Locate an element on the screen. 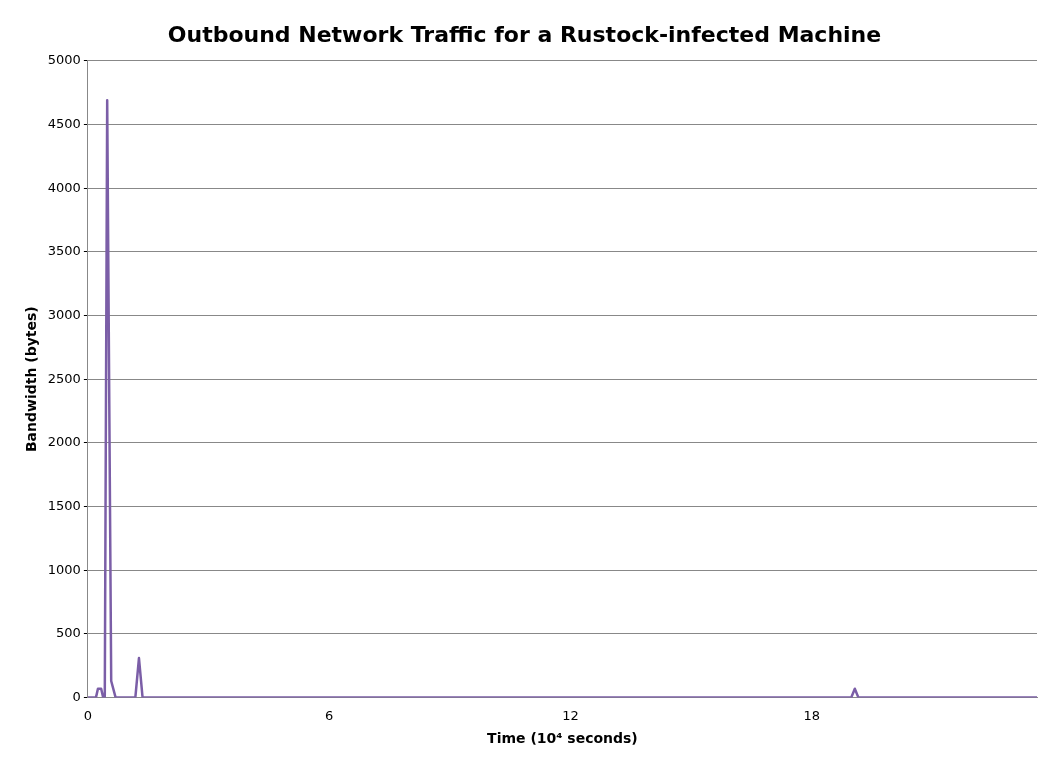 This screenshot has height=772, width=1049. y-axis-title: Bandwidth (bytes) is located at coordinates (31, 379).